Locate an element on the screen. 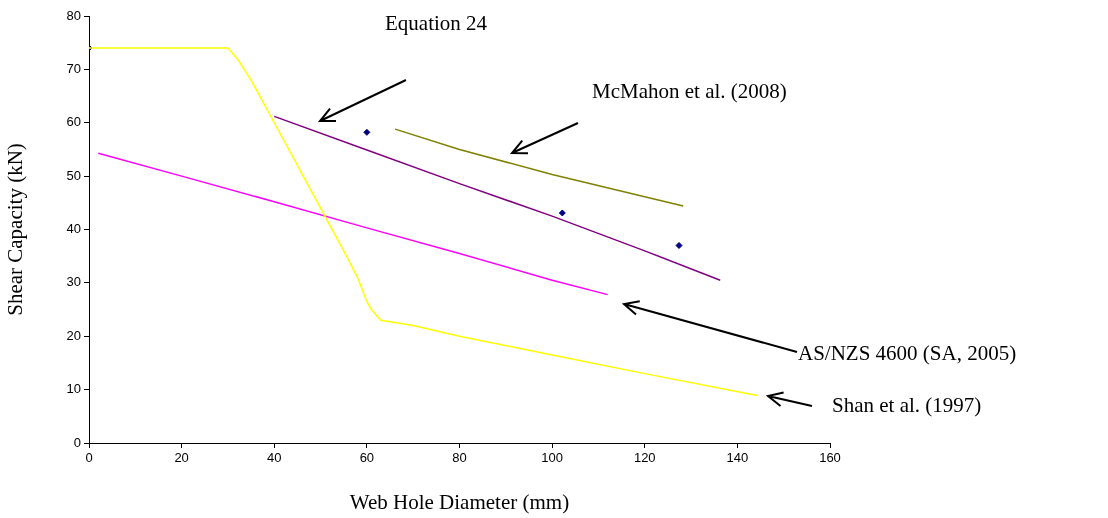 This screenshot has height=518, width=1108. x-tick-label: 20 is located at coordinates (181, 458).